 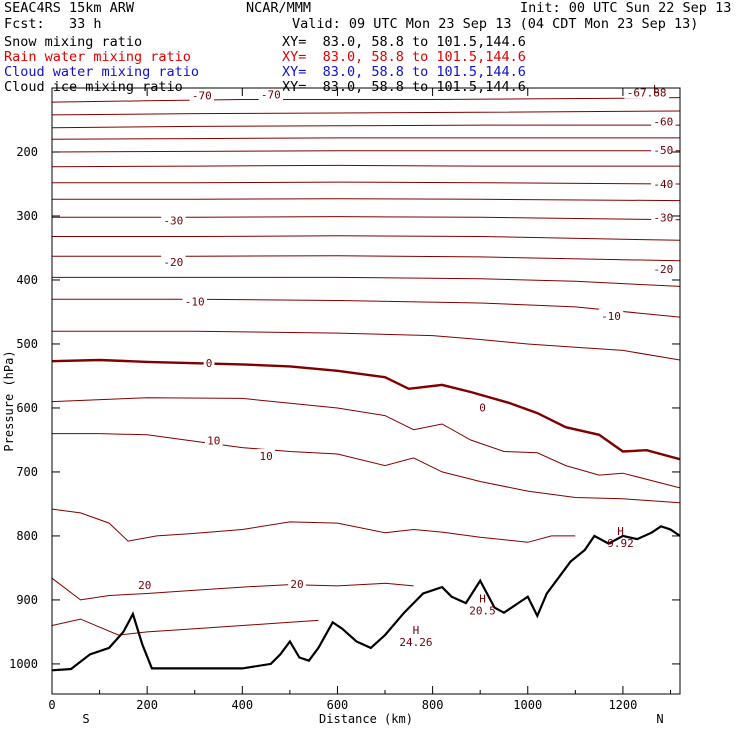 I want to click on contour-line-m15, so click(x=366, y=281).